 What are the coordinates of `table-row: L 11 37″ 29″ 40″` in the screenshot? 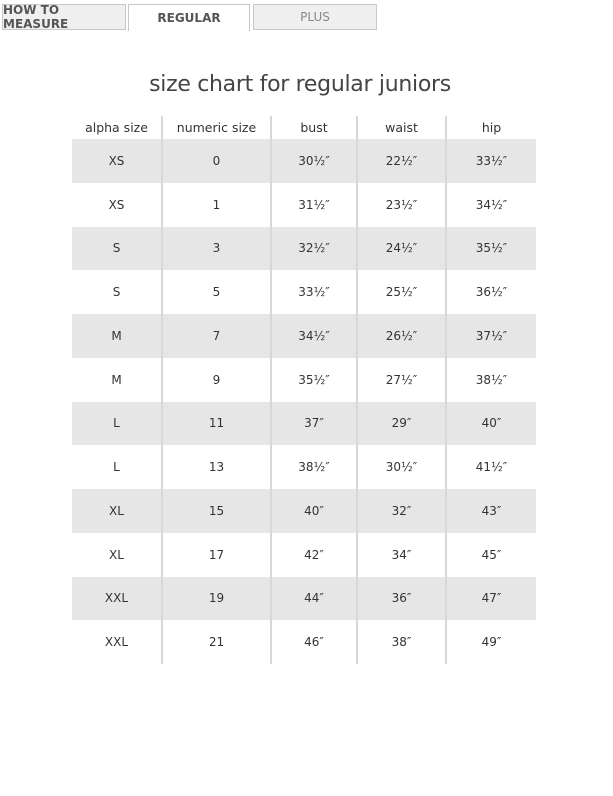 It's located at (304, 423).